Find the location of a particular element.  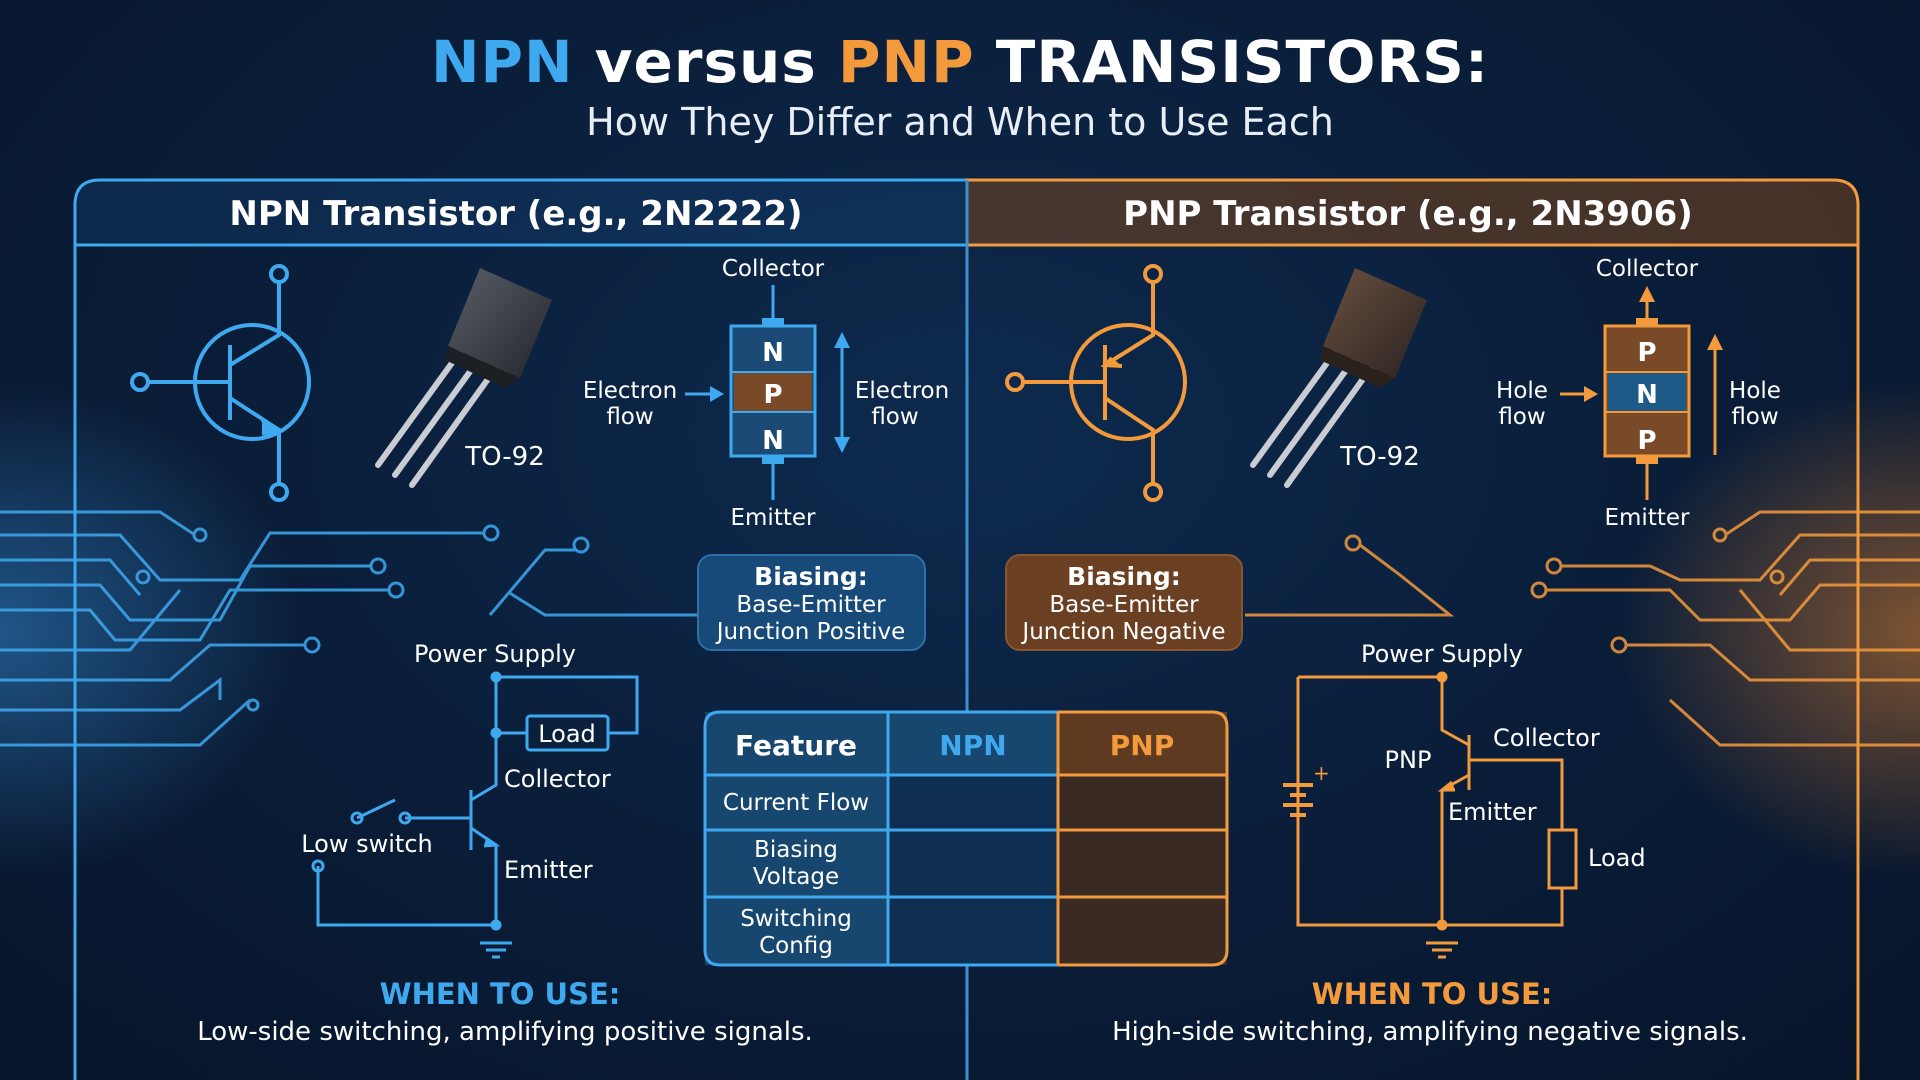

pnp-biasing-line1: Base-Emitter is located at coordinates (1124, 605).